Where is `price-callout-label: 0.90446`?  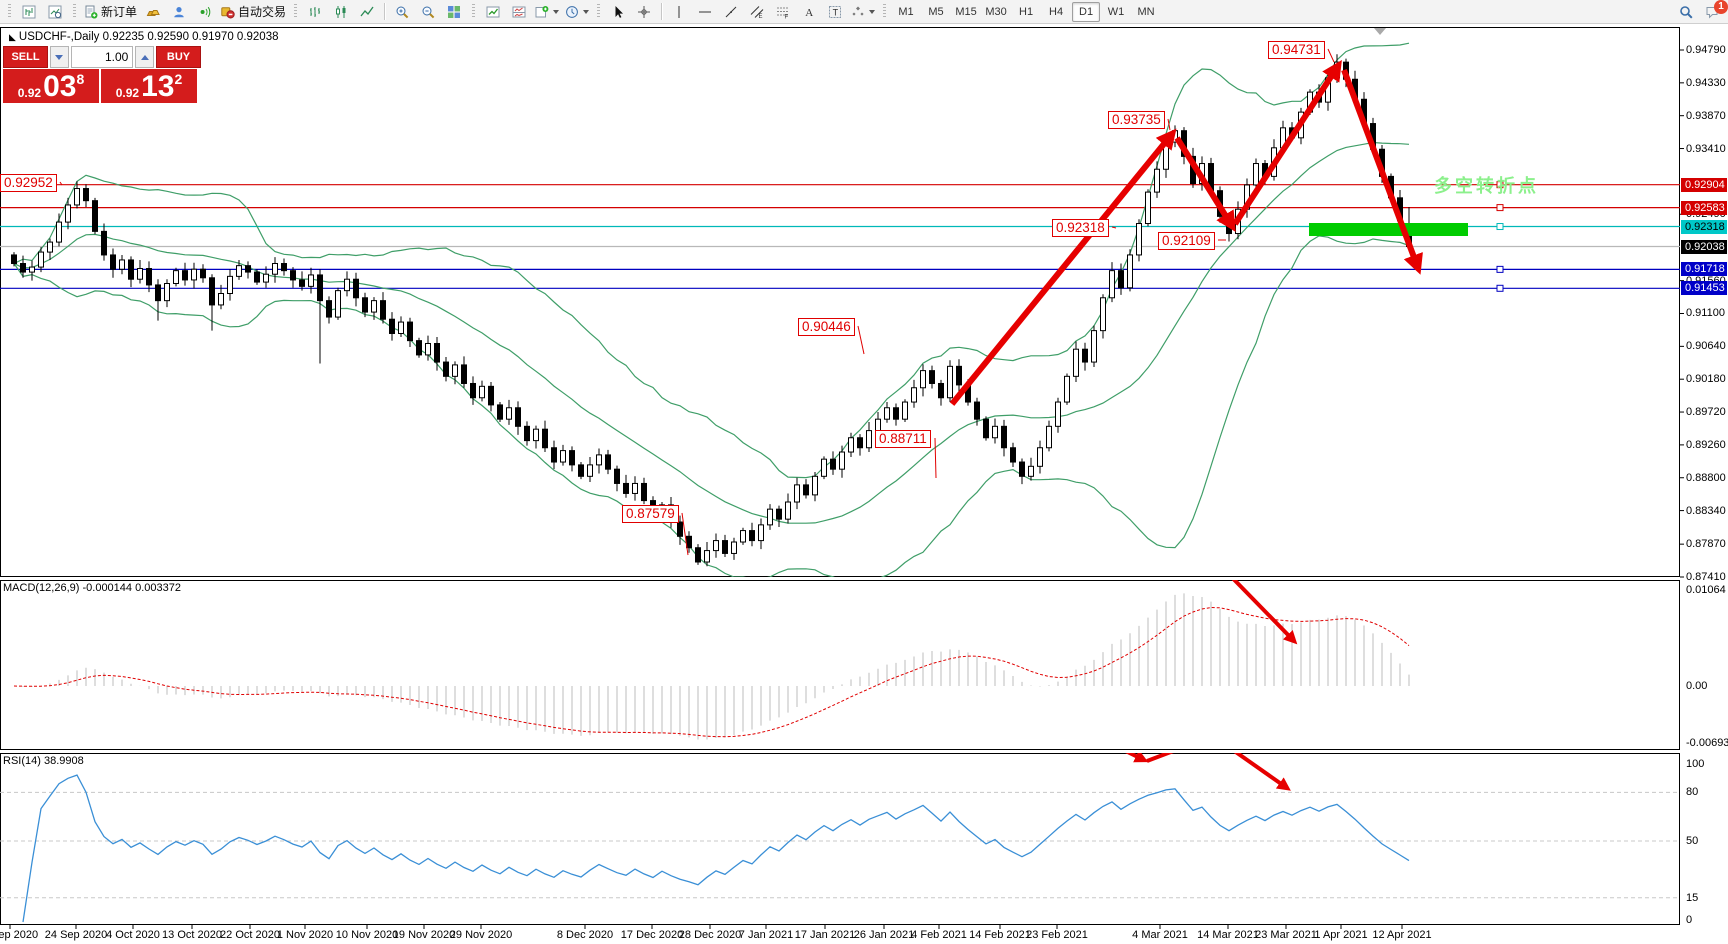
price-callout-label: 0.90446 is located at coordinates (826, 327).